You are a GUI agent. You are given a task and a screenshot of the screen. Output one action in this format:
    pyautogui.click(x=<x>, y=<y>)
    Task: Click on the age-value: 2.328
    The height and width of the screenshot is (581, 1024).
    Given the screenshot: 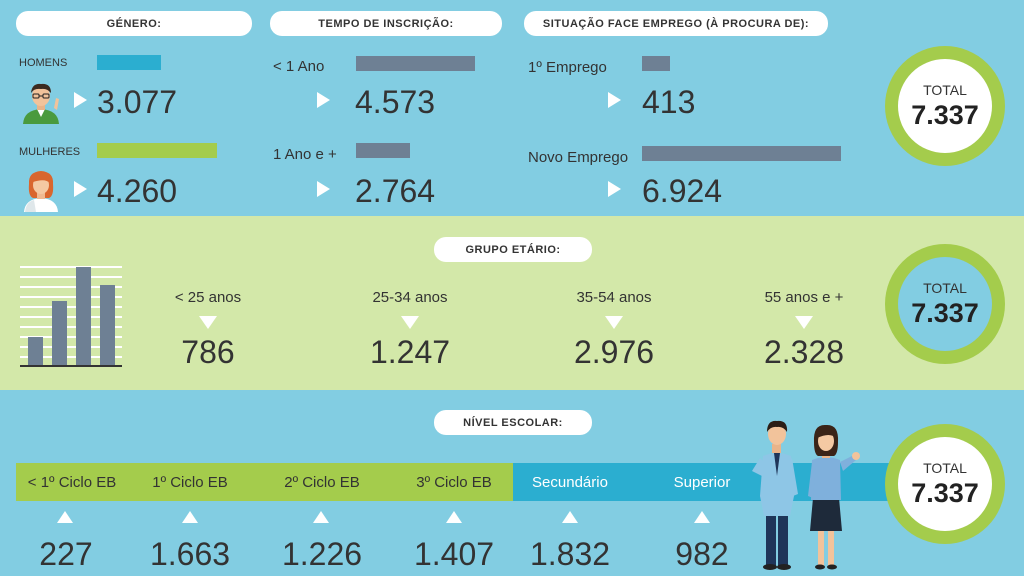 What is the action you would take?
    pyautogui.click(x=804, y=352)
    